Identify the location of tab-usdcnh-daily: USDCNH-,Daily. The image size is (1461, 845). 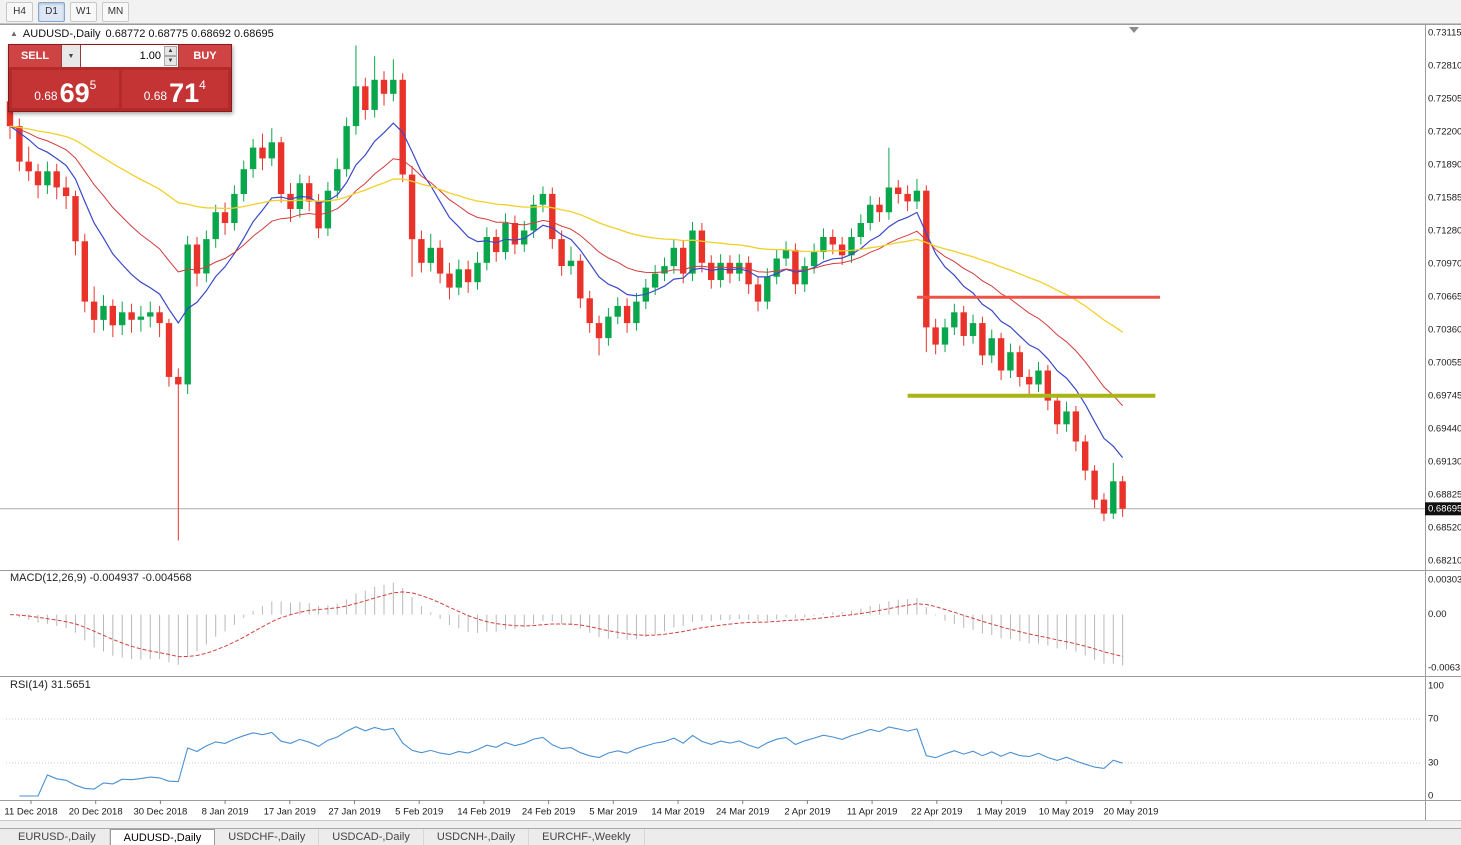
(477, 837).